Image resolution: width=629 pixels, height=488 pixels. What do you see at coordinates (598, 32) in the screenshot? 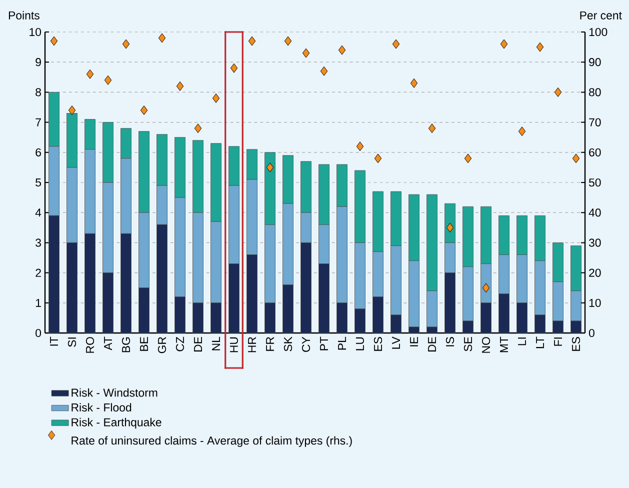
I see `y2-tick-label: 100` at bounding box center [598, 32].